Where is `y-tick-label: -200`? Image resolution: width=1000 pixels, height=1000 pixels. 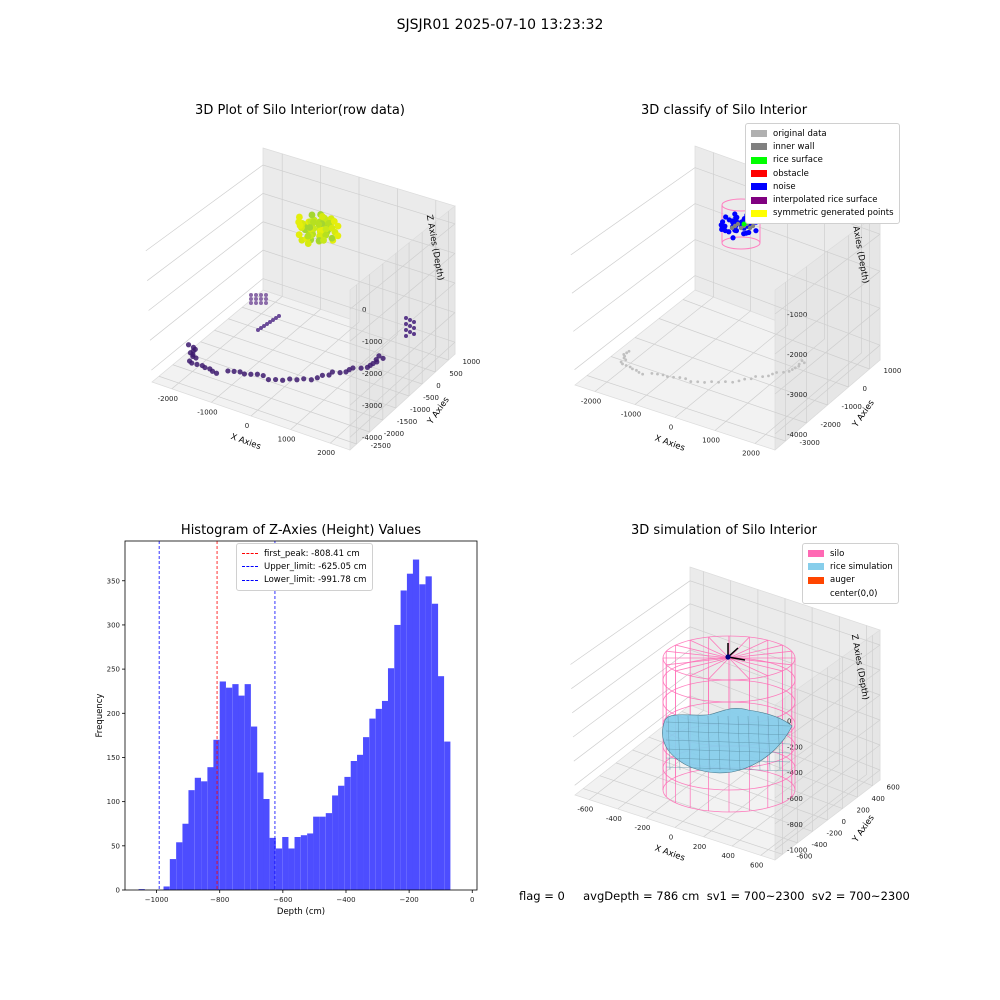 y-tick-label: -200 is located at coordinates (835, 833).